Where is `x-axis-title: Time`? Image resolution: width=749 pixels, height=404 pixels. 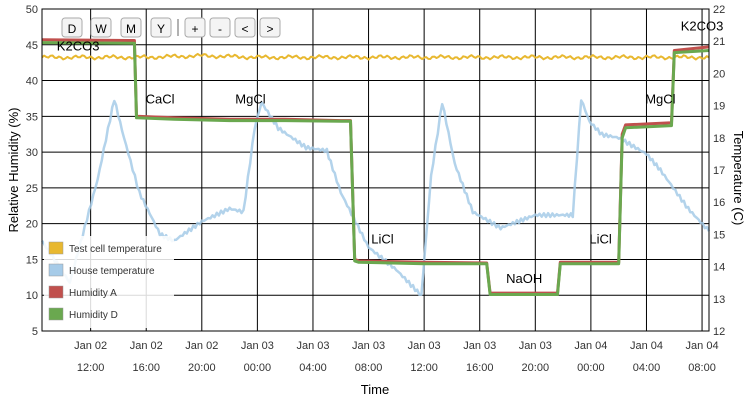 x-axis-title: Time is located at coordinates (375, 389).